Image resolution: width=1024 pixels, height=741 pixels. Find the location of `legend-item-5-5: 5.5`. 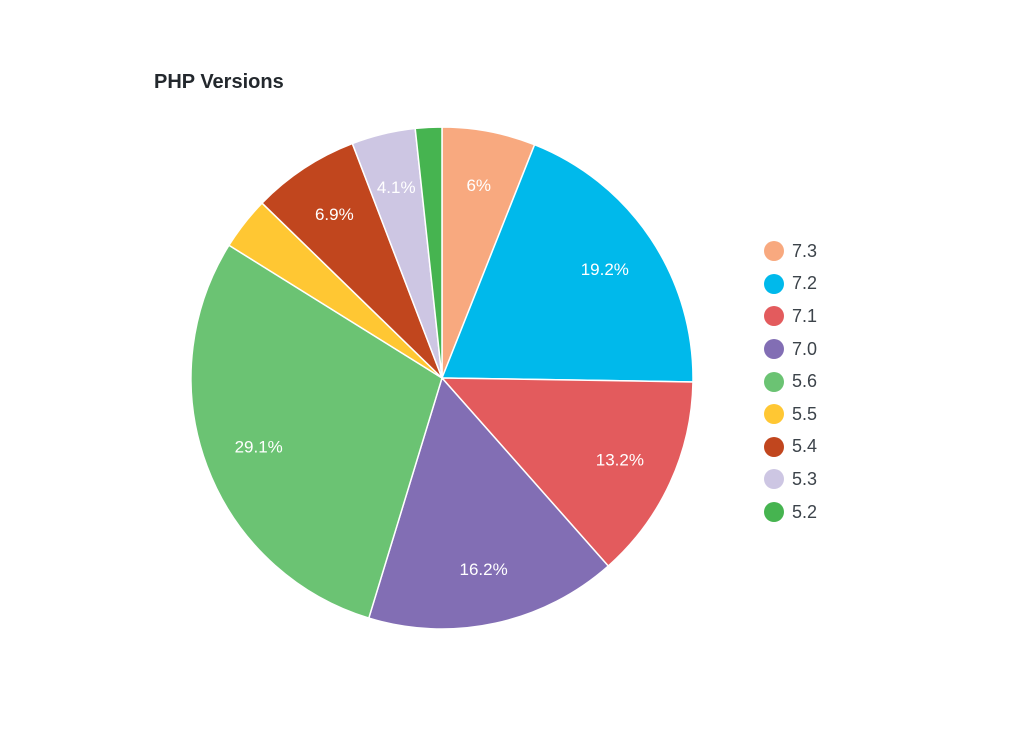

legend-item-5-5: 5.5 is located at coordinates (790, 414).